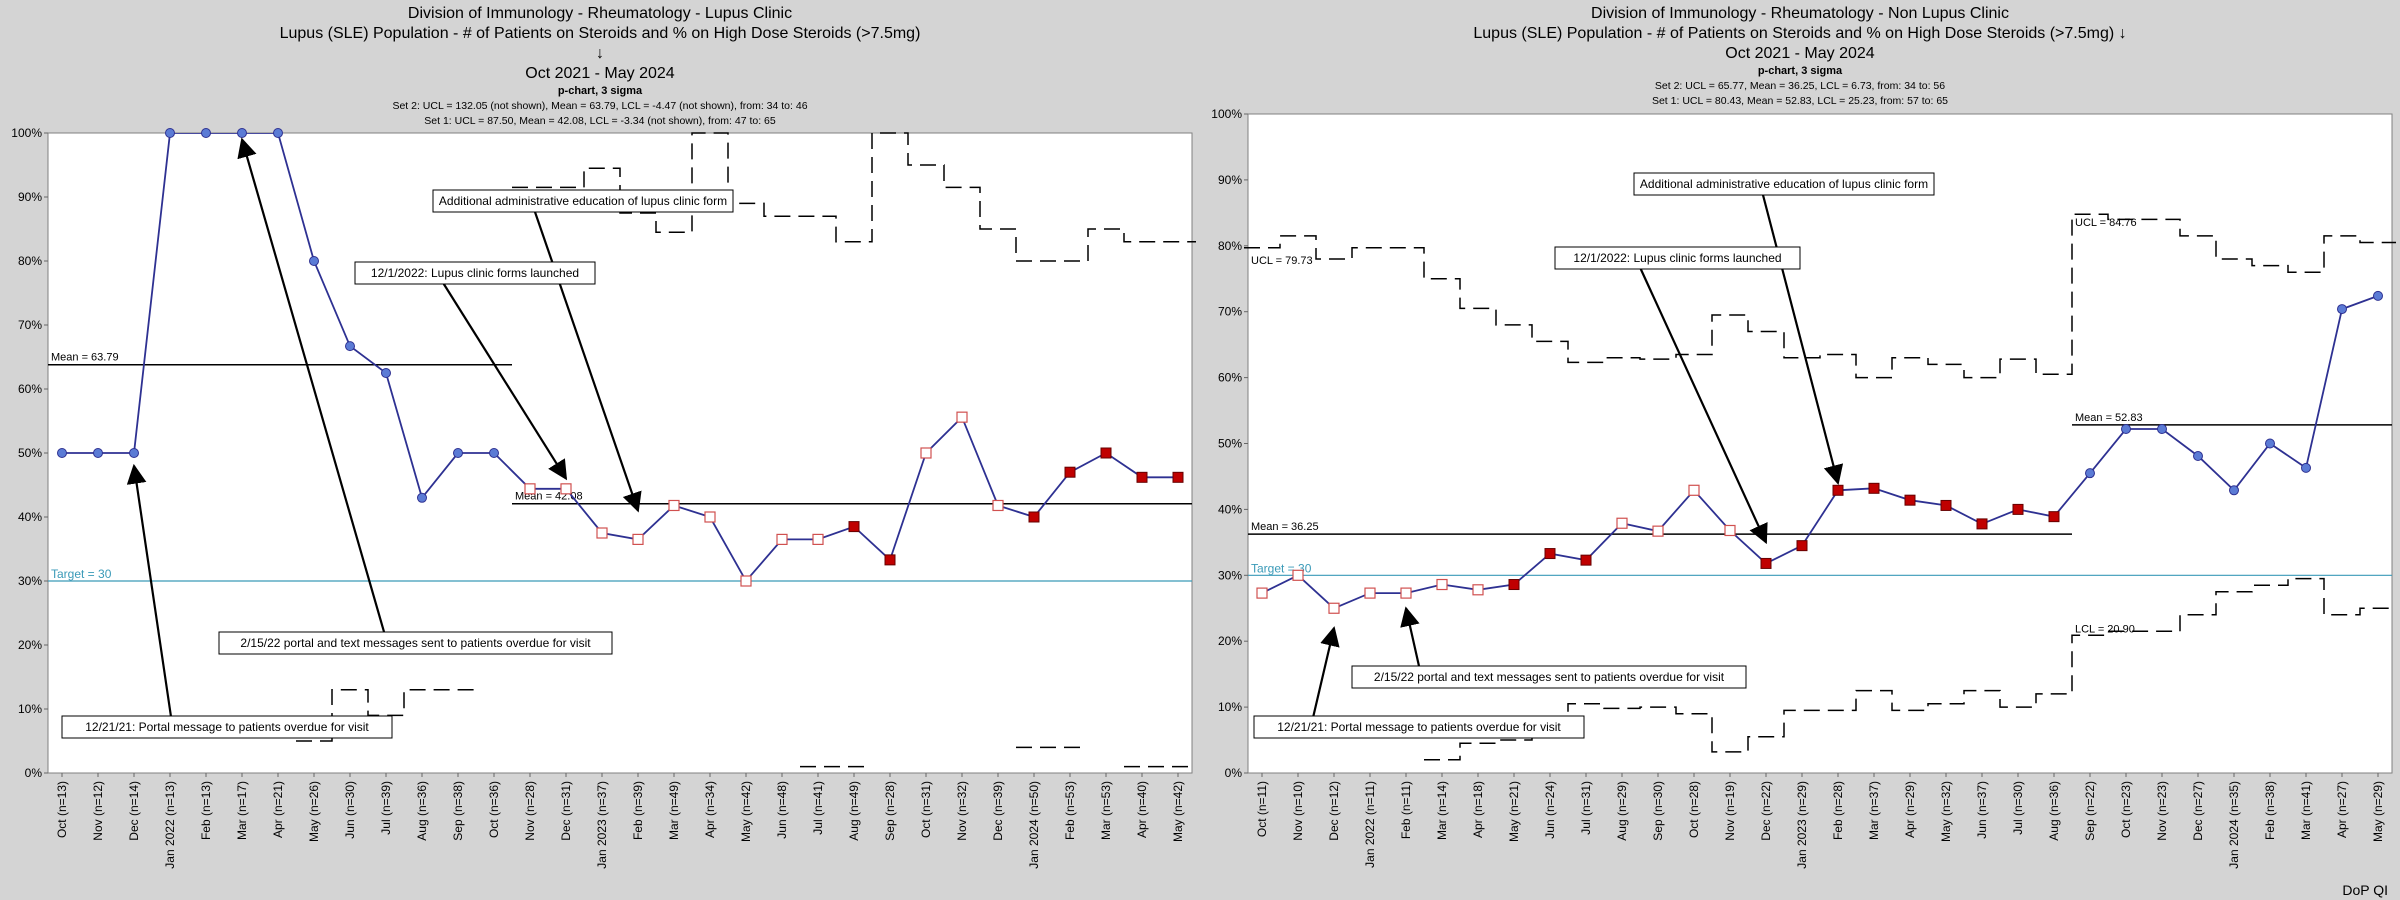 This screenshot has height=900, width=2400. I want to click on left-y-tick-label: 0%, so click(34, 773).